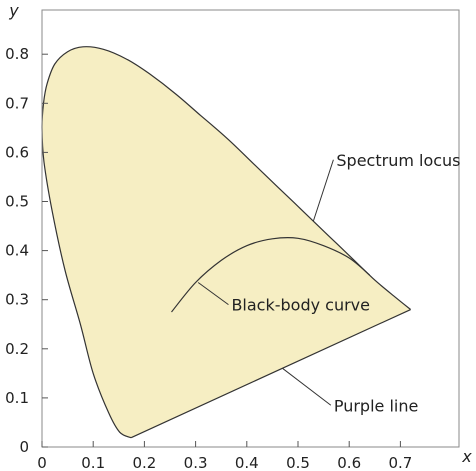  I want to click on x-tick-label: 0.1, so click(93, 462).